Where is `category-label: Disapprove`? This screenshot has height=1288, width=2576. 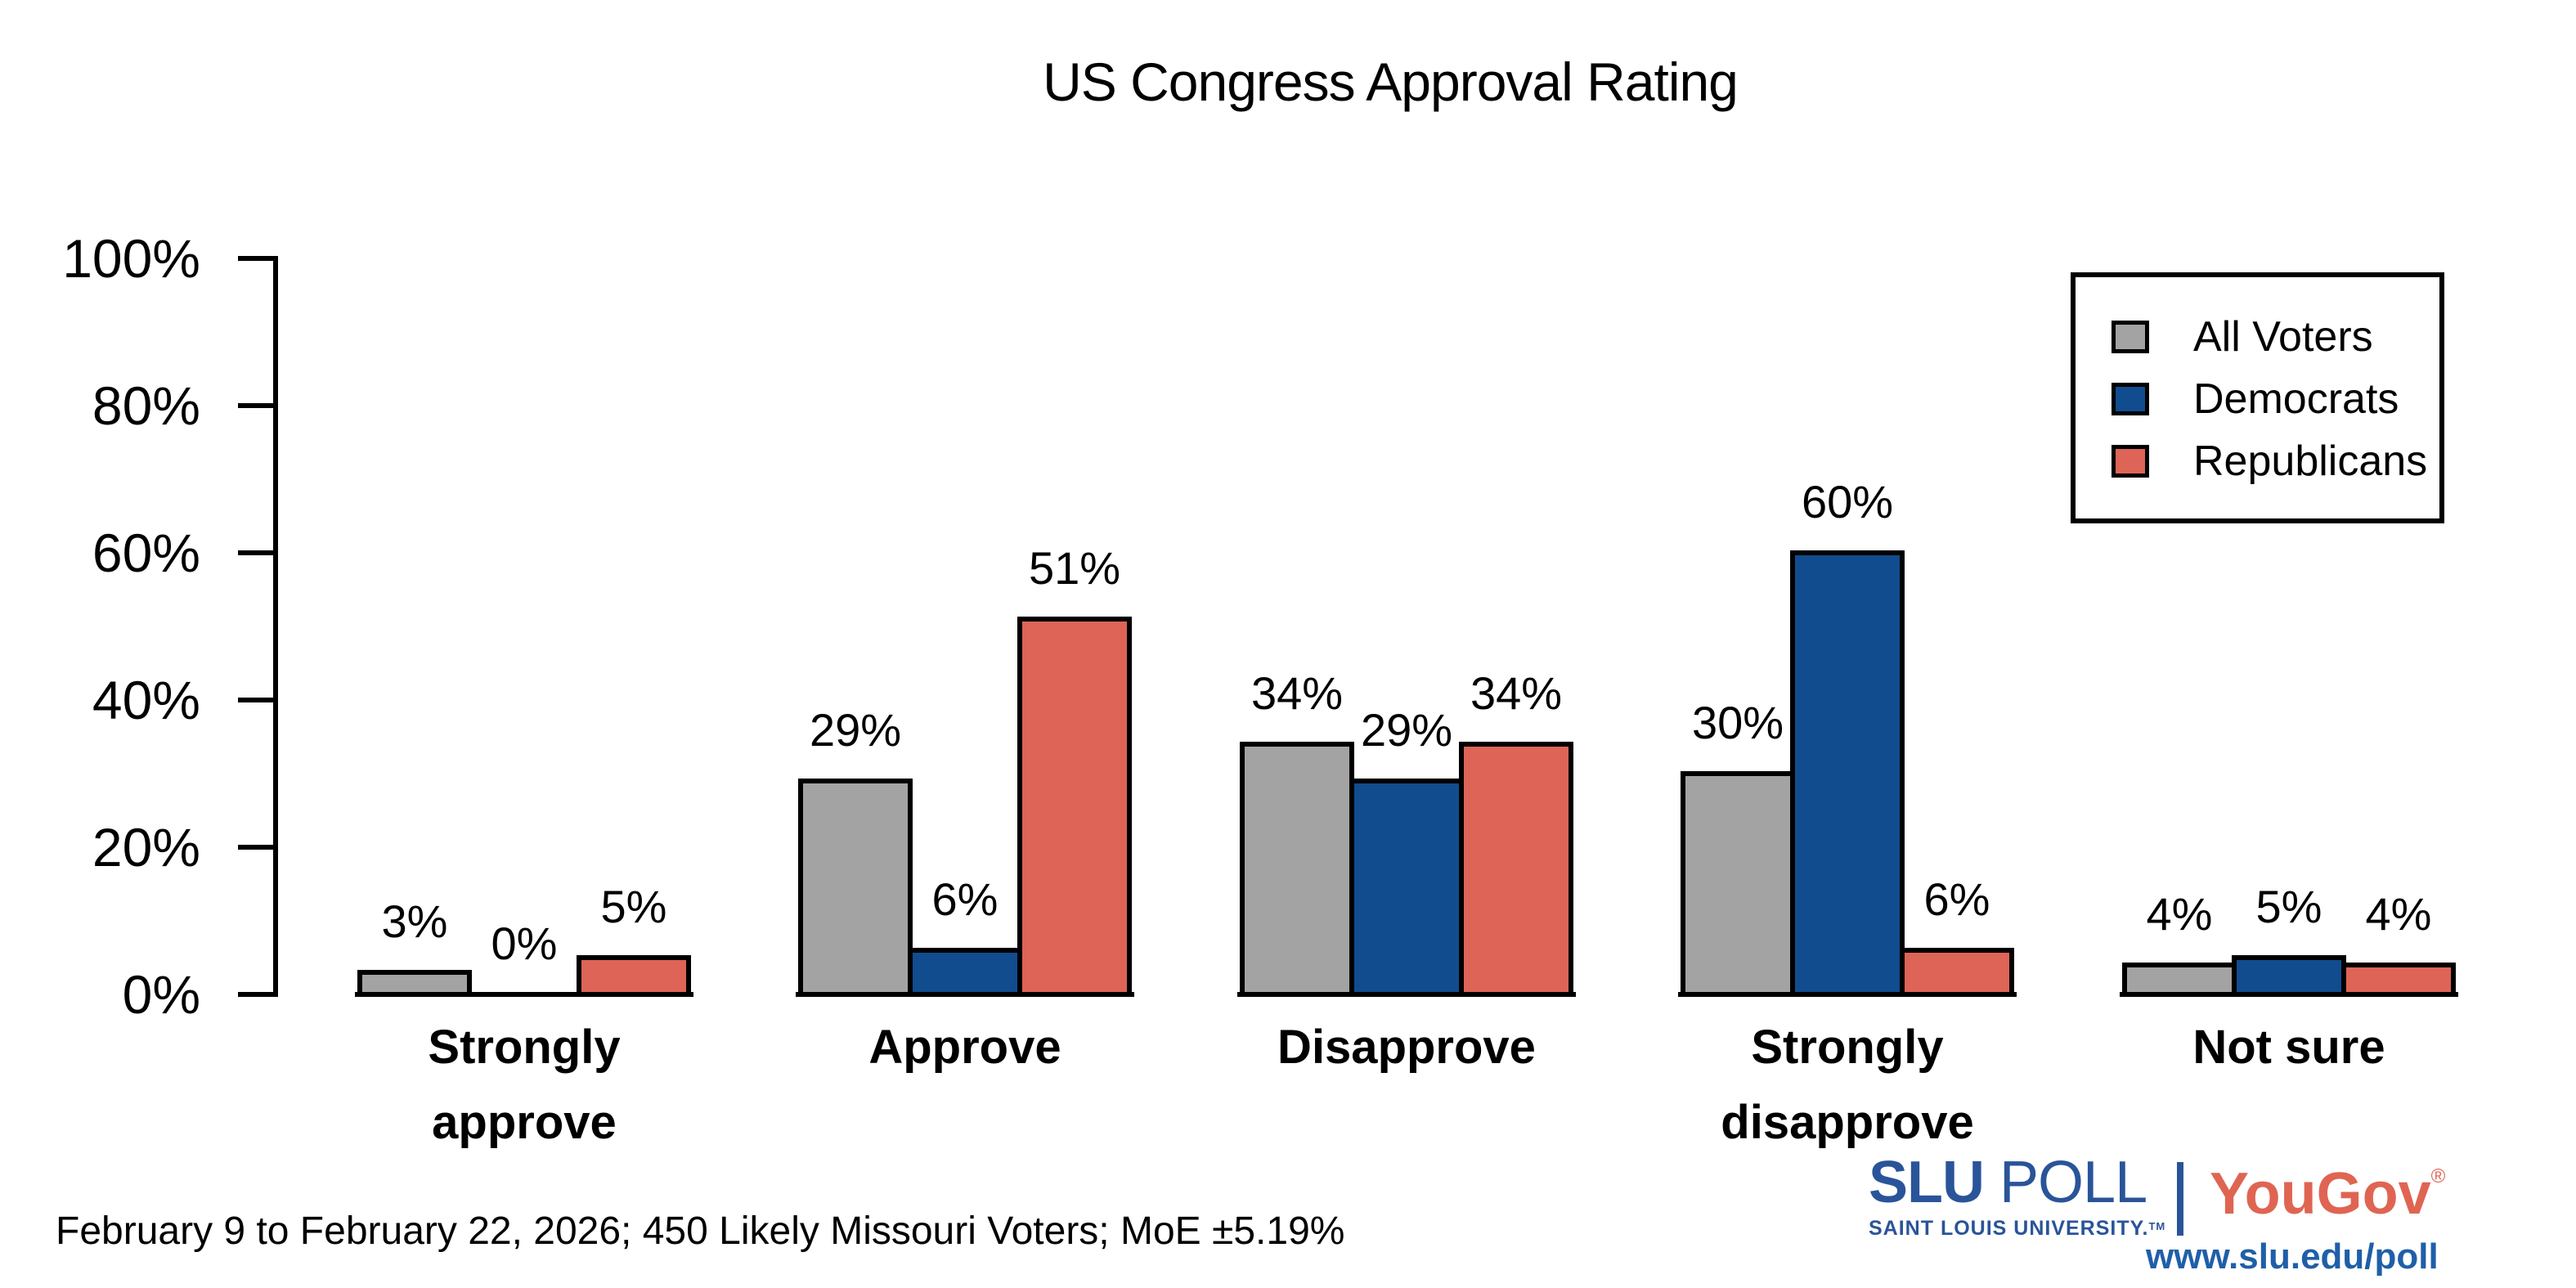
category-label: Disapprove is located at coordinates (1406, 1047).